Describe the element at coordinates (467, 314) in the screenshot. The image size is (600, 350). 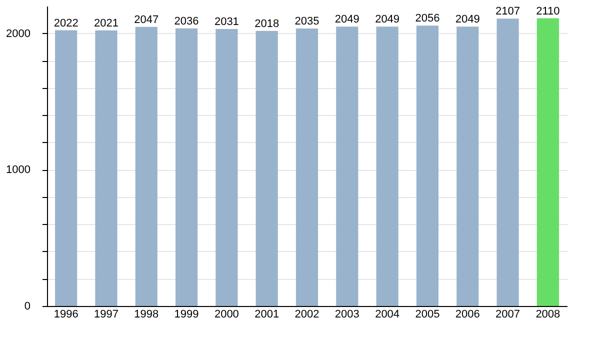
I see `x-tick-label: 2006` at that location.